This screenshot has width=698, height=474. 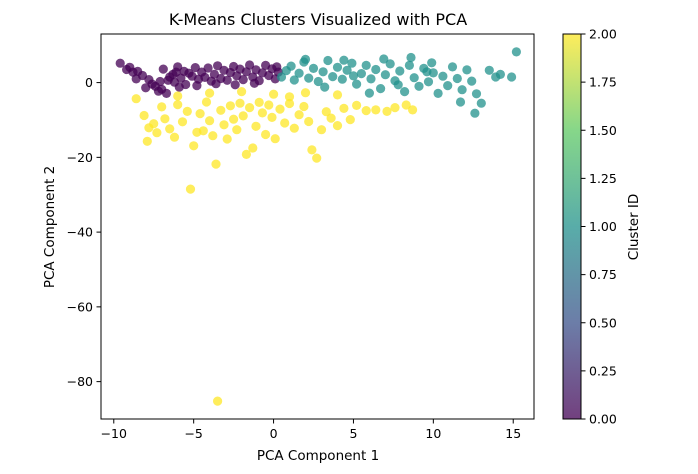 What do you see at coordinates (433, 433) in the screenshot?
I see `x-tick-label: 10` at bounding box center [433, 433].